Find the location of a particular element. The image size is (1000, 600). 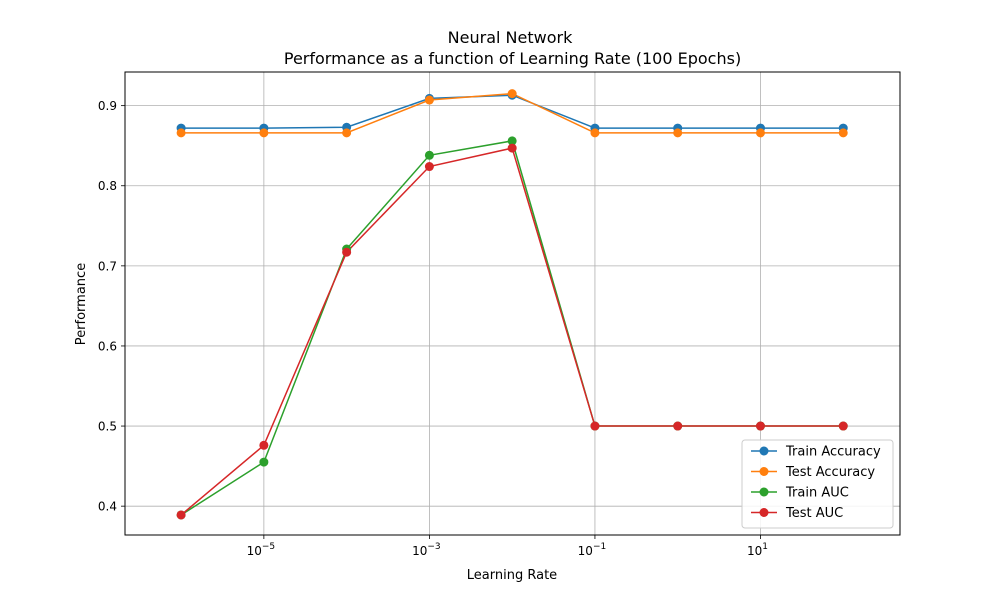

y-tick-label: 0.4 is located at coordinates (107, 507).